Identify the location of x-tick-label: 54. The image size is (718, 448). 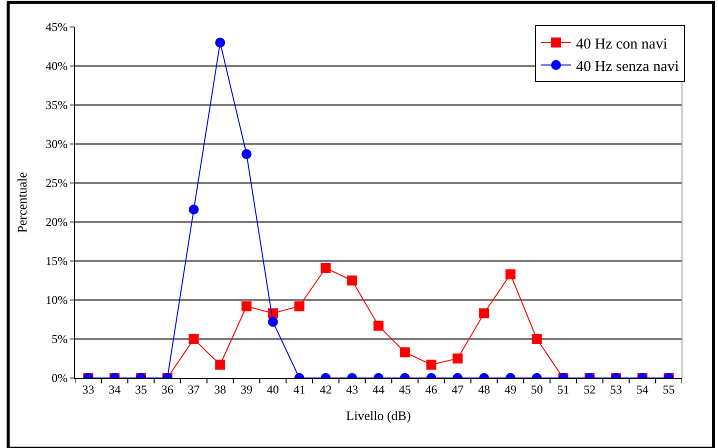
(642, 389).